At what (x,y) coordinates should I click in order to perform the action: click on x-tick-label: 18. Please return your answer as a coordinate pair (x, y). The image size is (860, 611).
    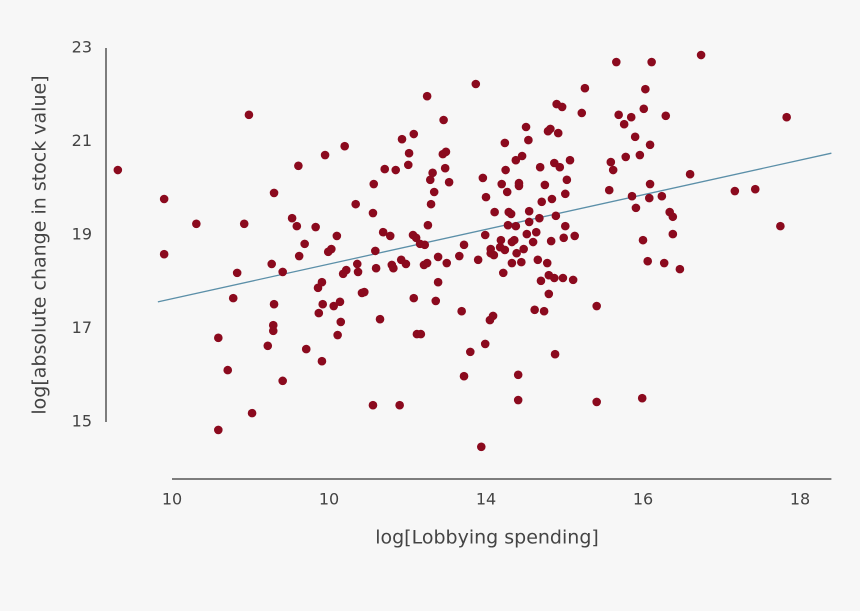
    Looking at the image, I should click on (800, 499).